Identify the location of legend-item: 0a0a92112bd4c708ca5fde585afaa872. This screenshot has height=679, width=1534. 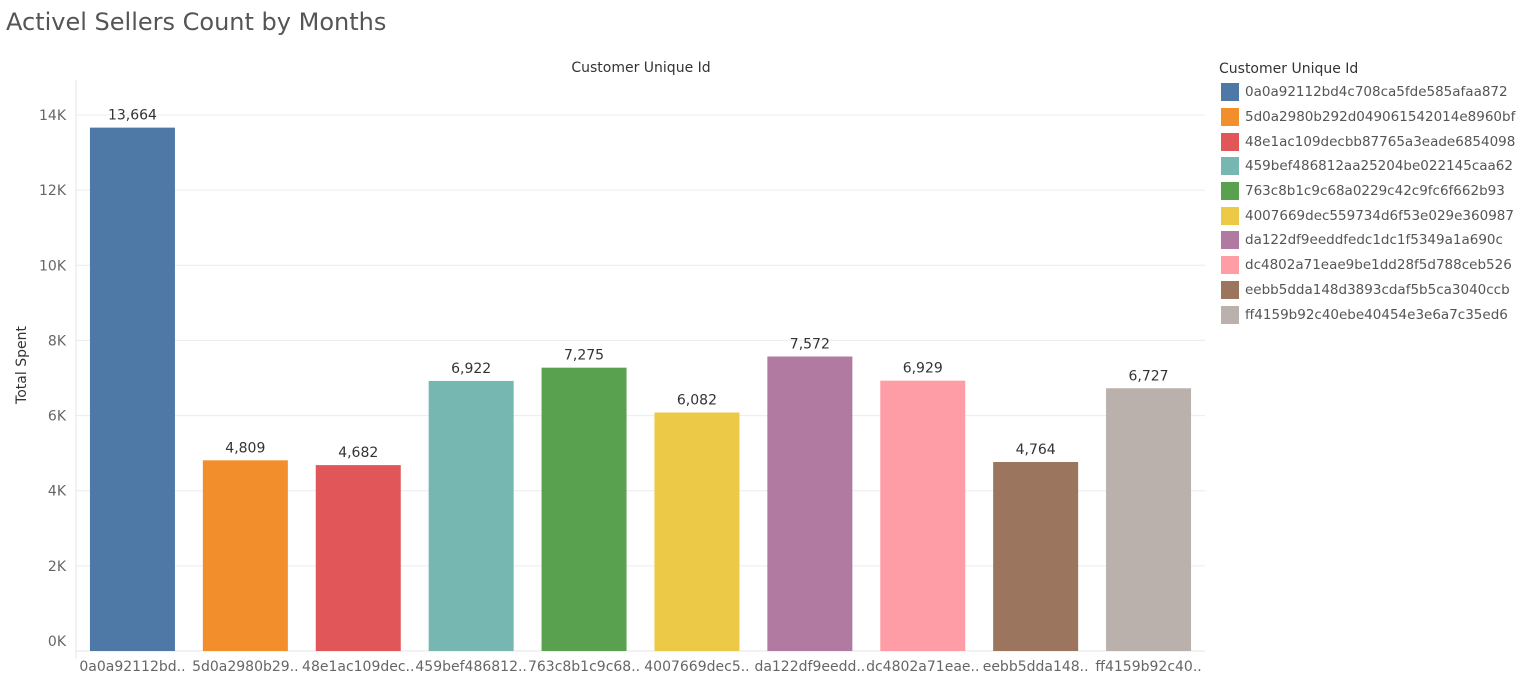
(1375, 92).